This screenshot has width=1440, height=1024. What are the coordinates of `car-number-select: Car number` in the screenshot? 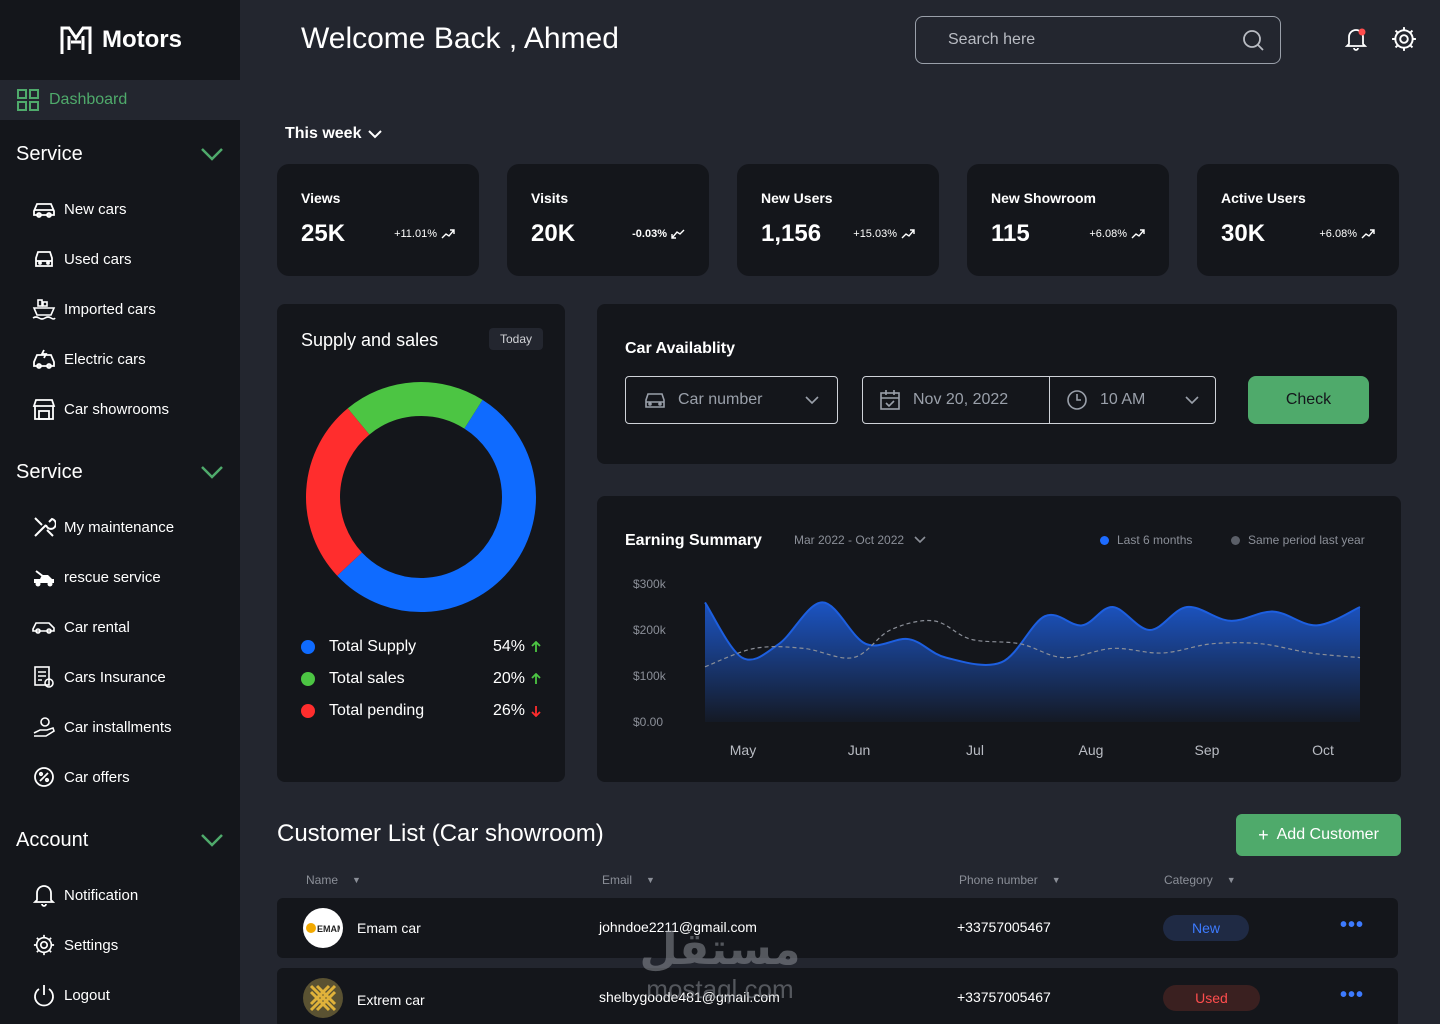 It's located at (731, 400).